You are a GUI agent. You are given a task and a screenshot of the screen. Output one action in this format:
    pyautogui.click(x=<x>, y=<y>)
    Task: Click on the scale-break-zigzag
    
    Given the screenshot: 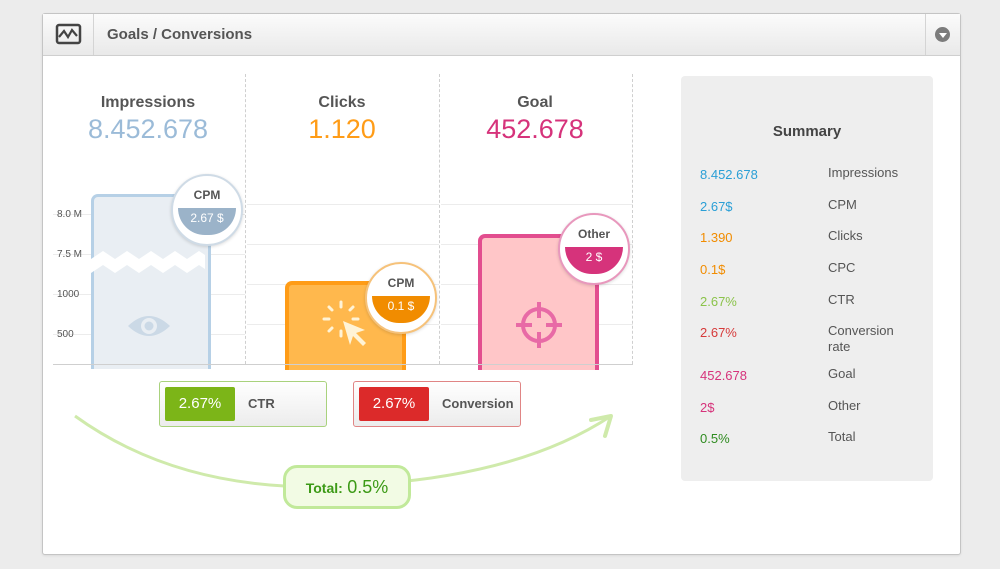 What is the action you would take?
    pyautogui.click(x=148, y=262)
    